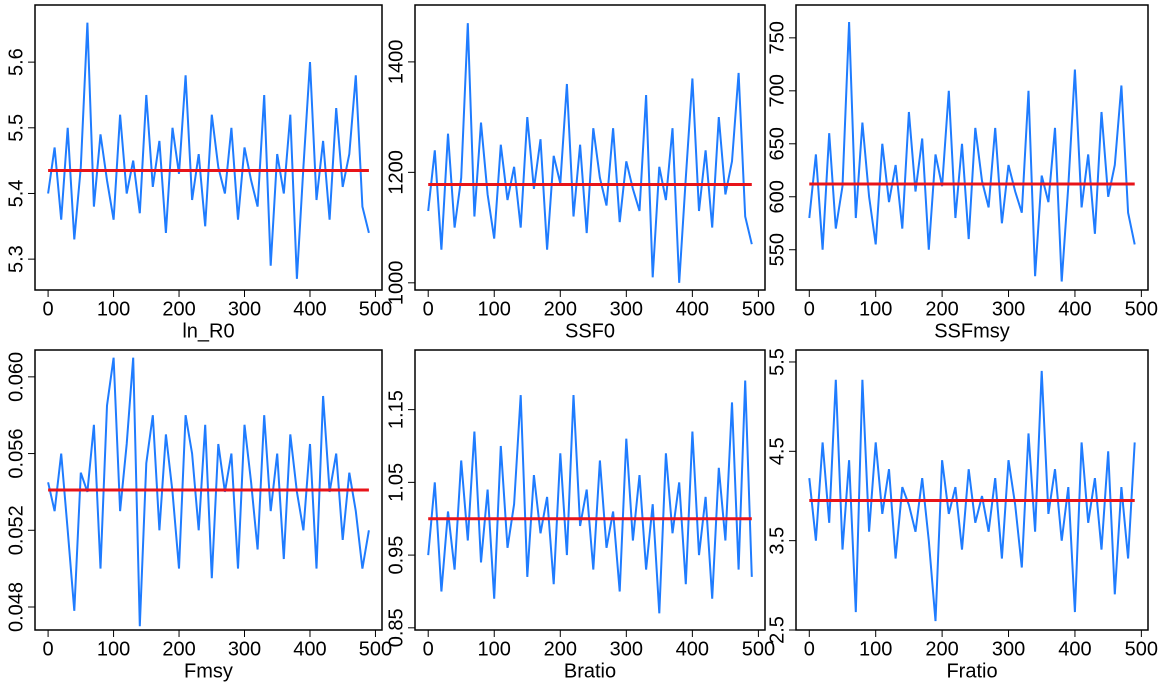 This screenshot has width=1174, height=690. Describe the element at coordinates (16, 607) in the screenshot. I see `y-tick-label: 0.048` at that location.